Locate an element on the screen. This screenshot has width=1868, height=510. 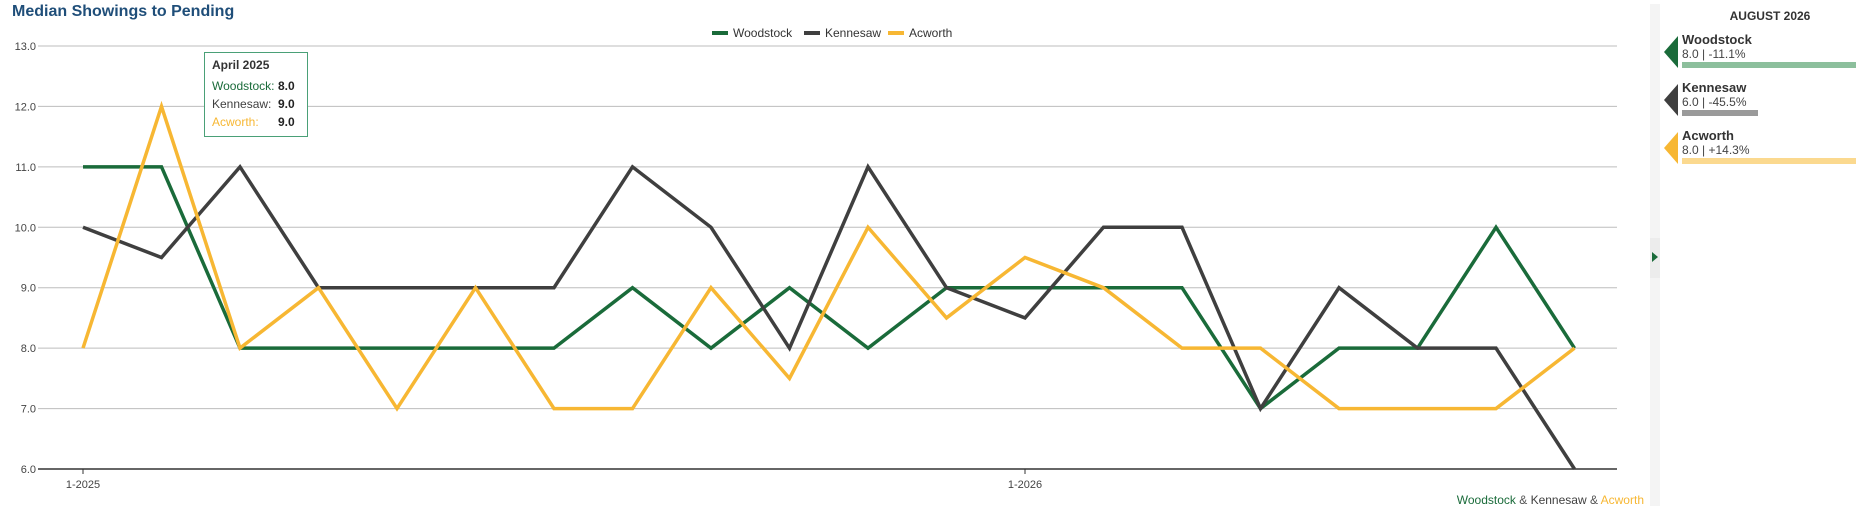
caption-acworth: Acworth is located at coordinates (1622, 500).